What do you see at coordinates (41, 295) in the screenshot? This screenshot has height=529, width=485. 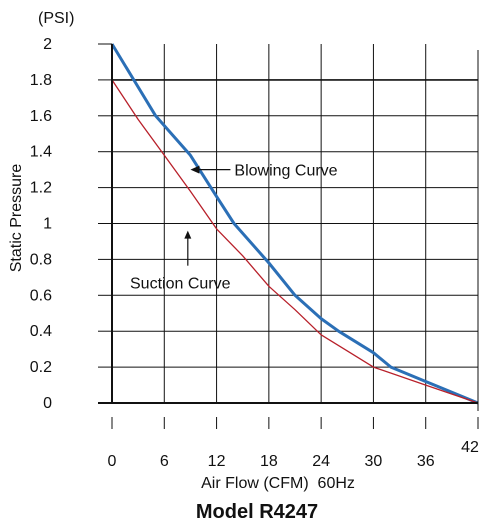 I see `y-tick-label: 0.6` at bounding box center [41, 295].